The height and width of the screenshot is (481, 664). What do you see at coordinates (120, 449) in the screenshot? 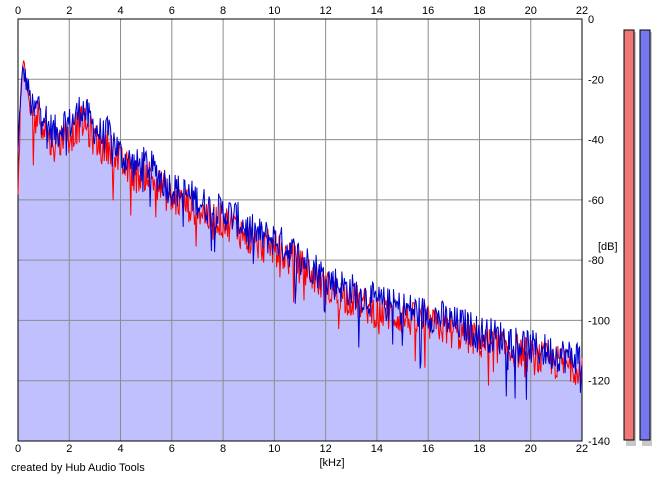
I see `x-tick-label-bottom: 4` at bounding box center [120, 449].